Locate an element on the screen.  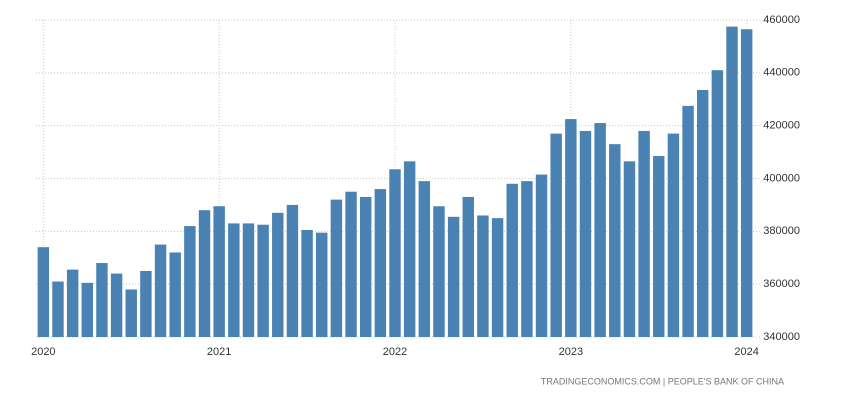
y-tick-label: 420000 is located at coordinates (781, 126).